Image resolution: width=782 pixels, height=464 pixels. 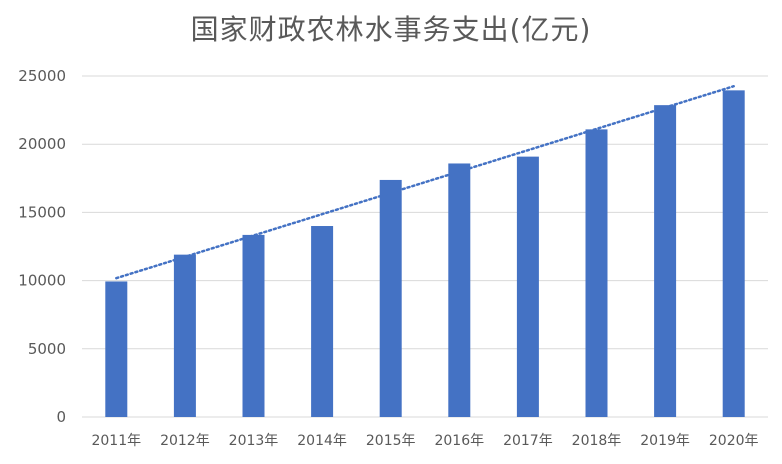 What do you see at coordinates (47, 349) in the screenshot?
I see `y-tick-label: 5000` at bounding box center [47, 349].